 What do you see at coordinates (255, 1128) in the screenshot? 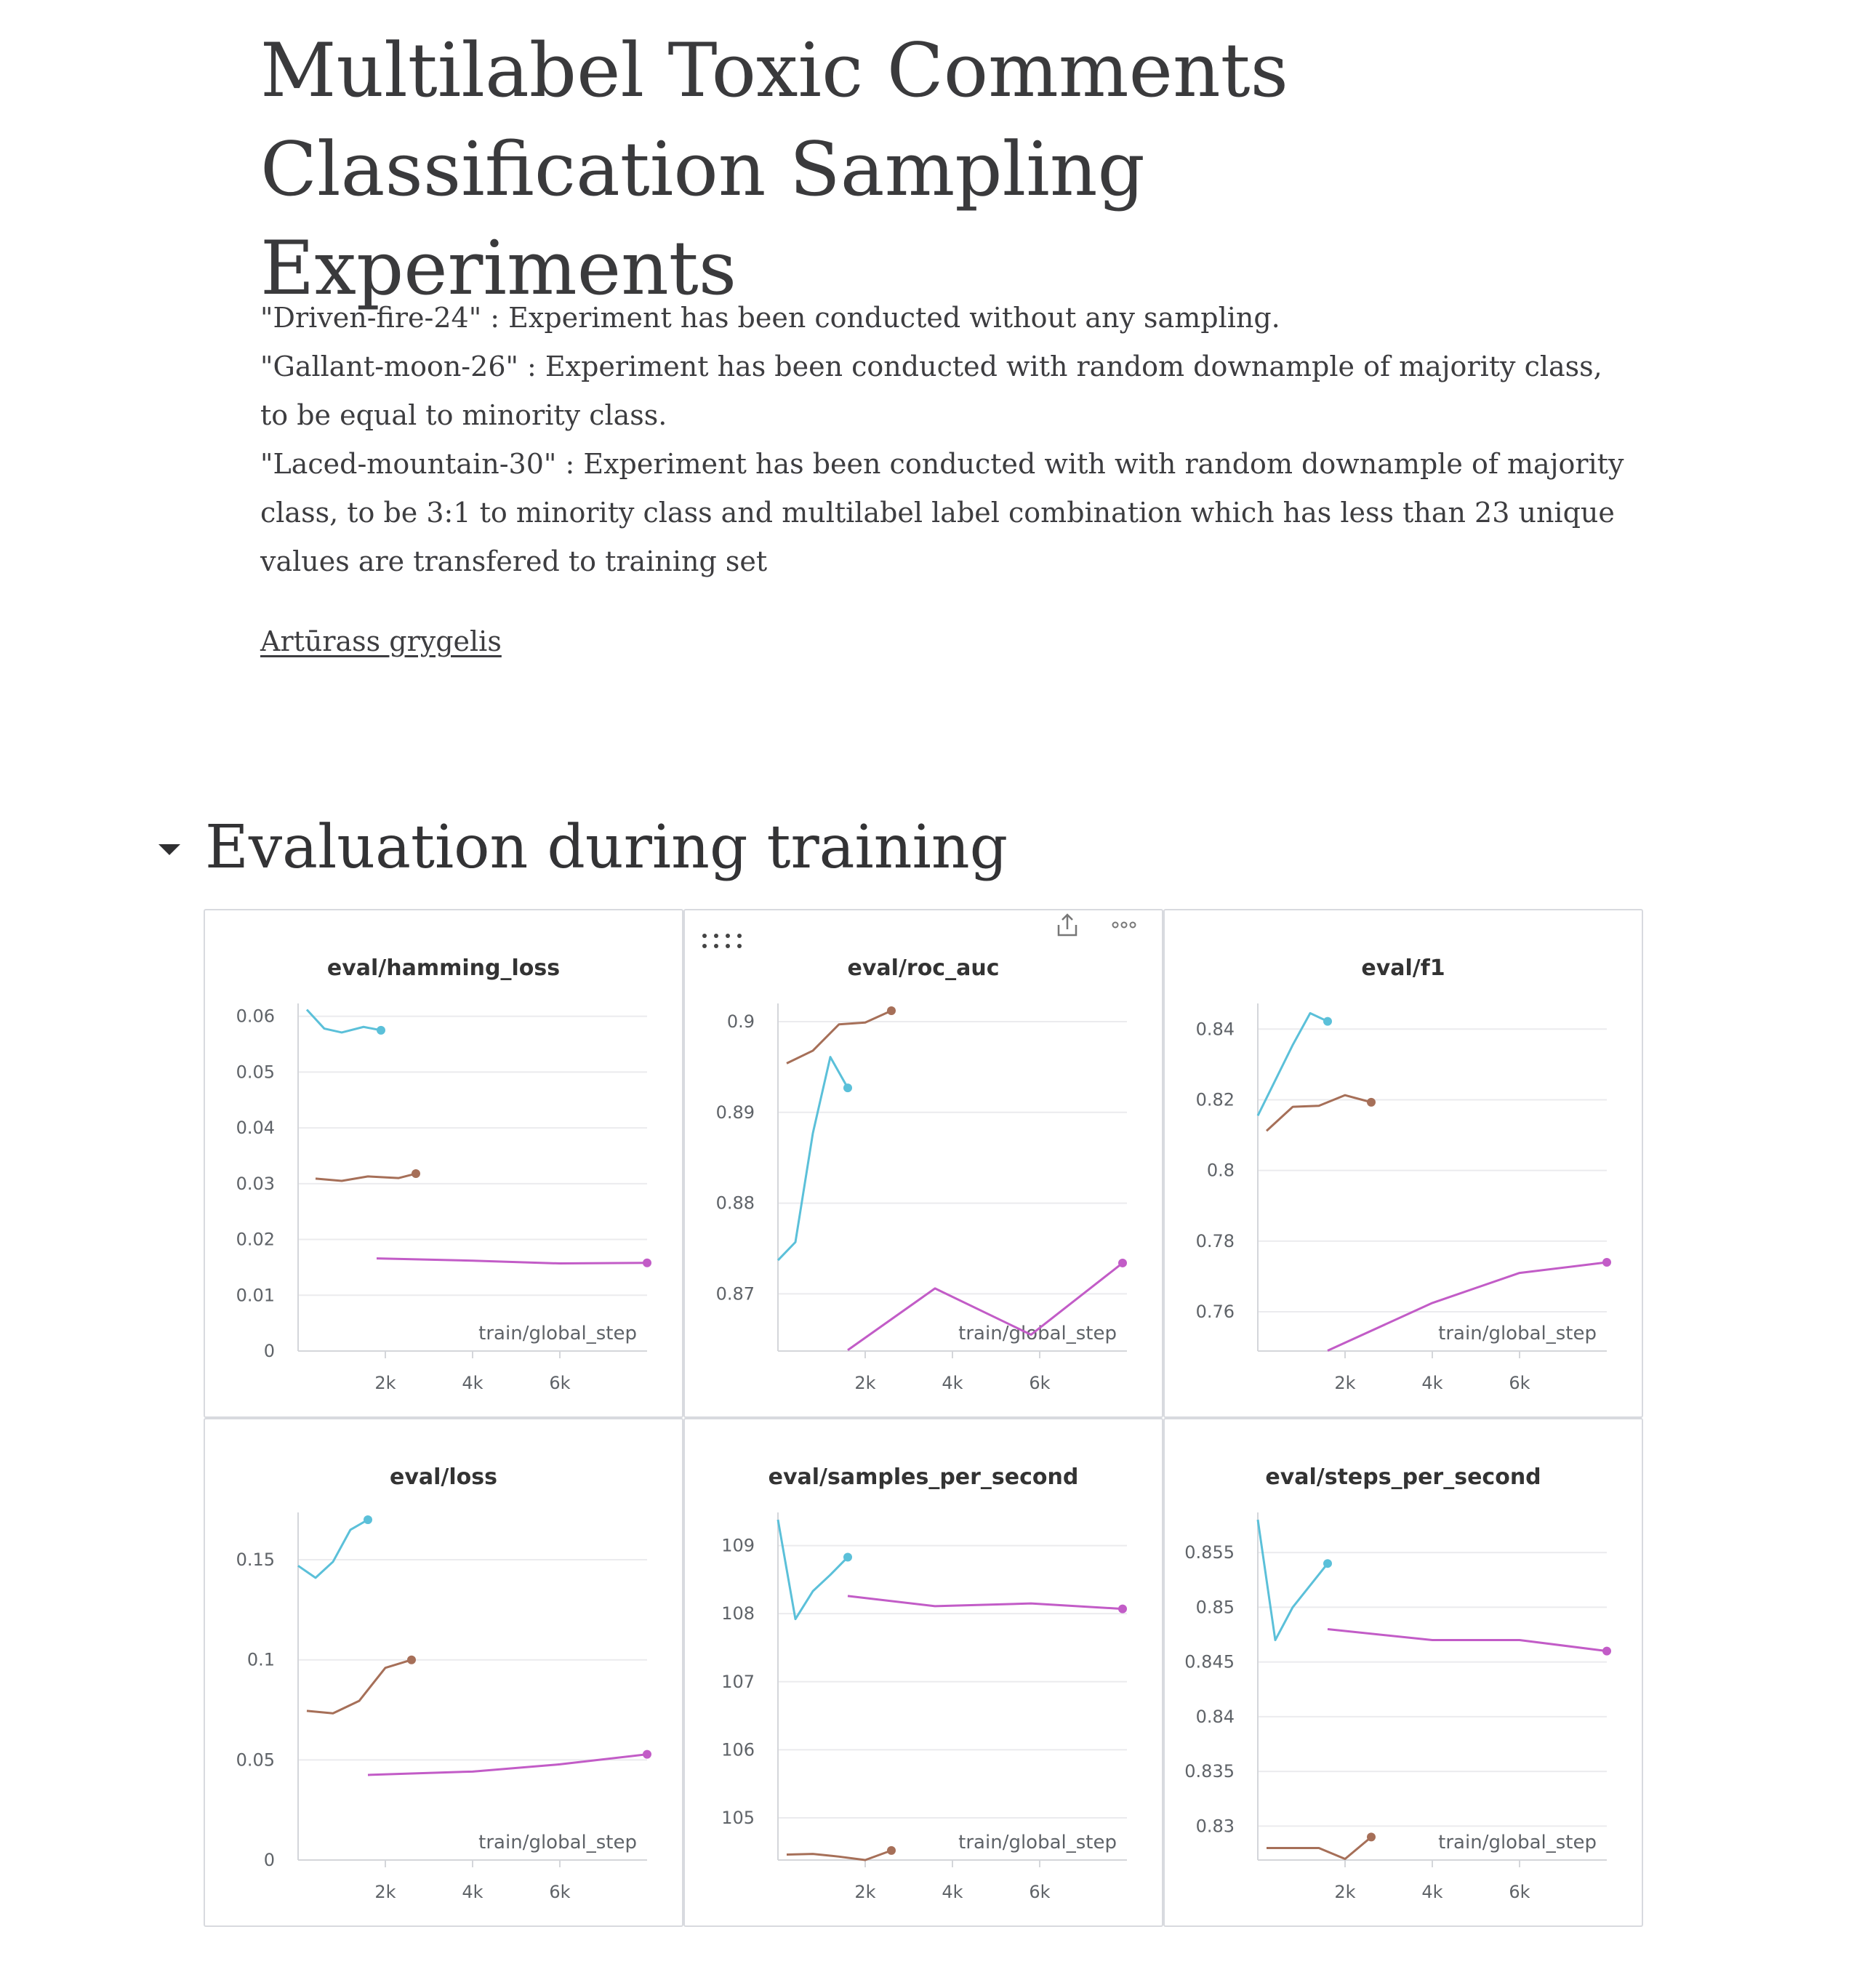
I see `y-tick-label: 0.04` at bounding box center [255, 1128].